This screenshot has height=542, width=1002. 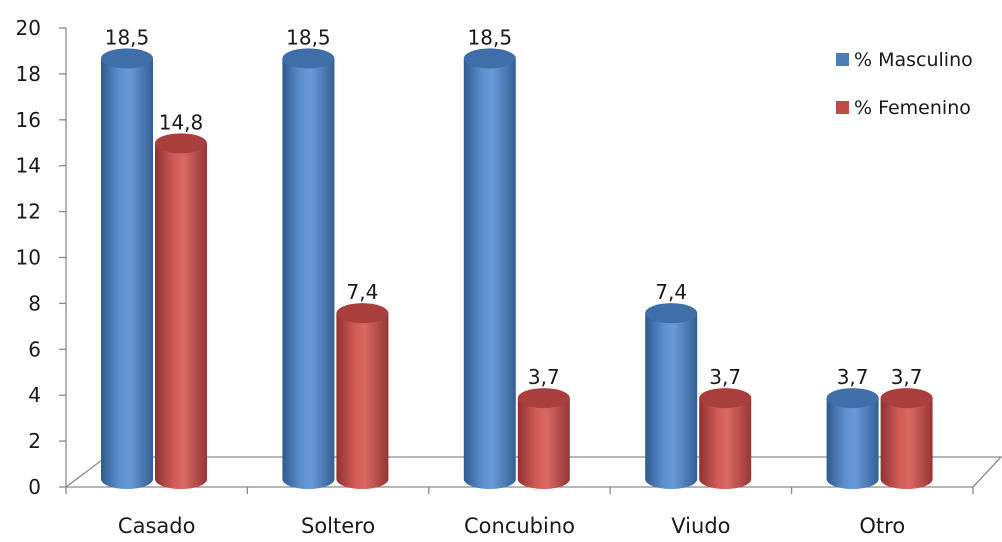 What do you see at coordinates (700, 526) in the screenshot?
I see `x-category-label: Viudo` at bounding box center [700, 526].